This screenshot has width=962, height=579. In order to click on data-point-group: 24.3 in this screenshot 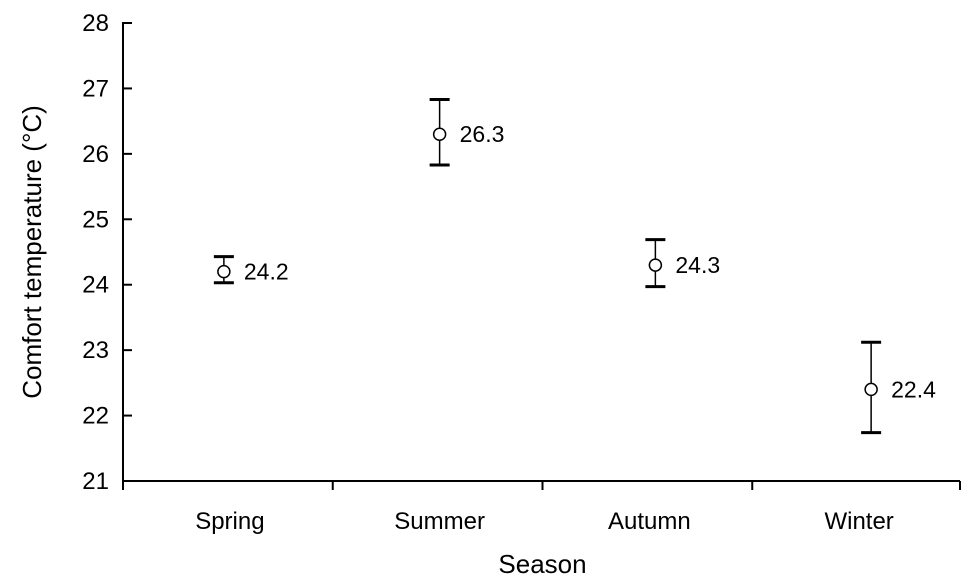, I will do `click(682, 263)`.